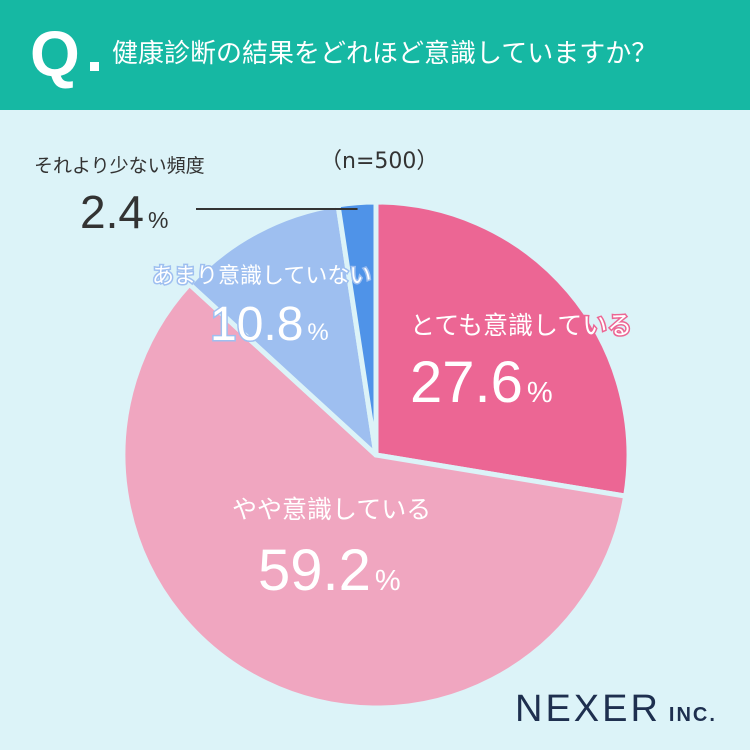  I want to click on slice-value-very: 27.6%, so click(481, 382).